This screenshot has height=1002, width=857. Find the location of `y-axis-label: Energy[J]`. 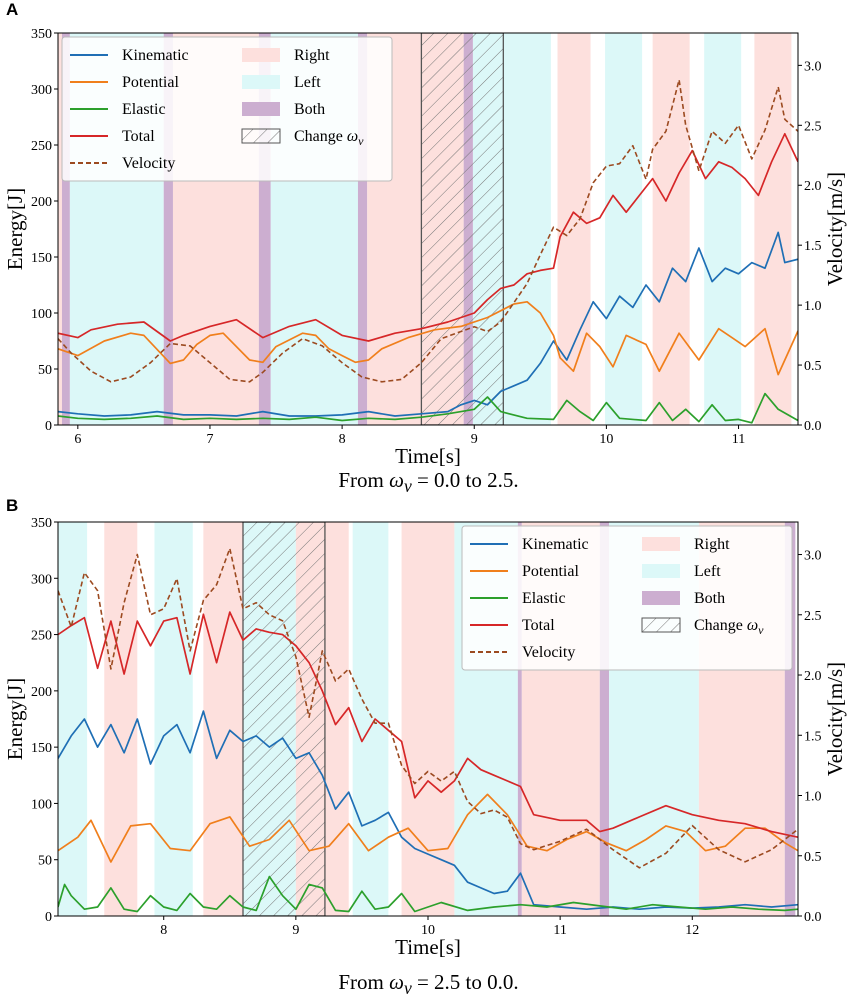

y-axis-label: Energy[J] is located at coordinates (15, 719).